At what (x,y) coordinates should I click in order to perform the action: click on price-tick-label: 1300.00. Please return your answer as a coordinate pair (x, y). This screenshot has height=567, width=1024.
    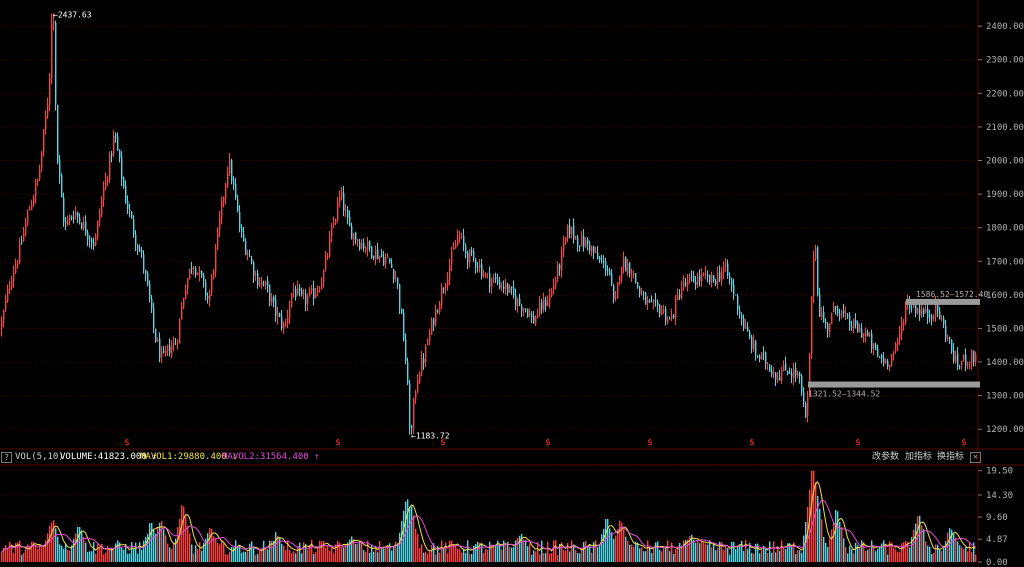
    Looking at the image, I should click on (1005, 397).